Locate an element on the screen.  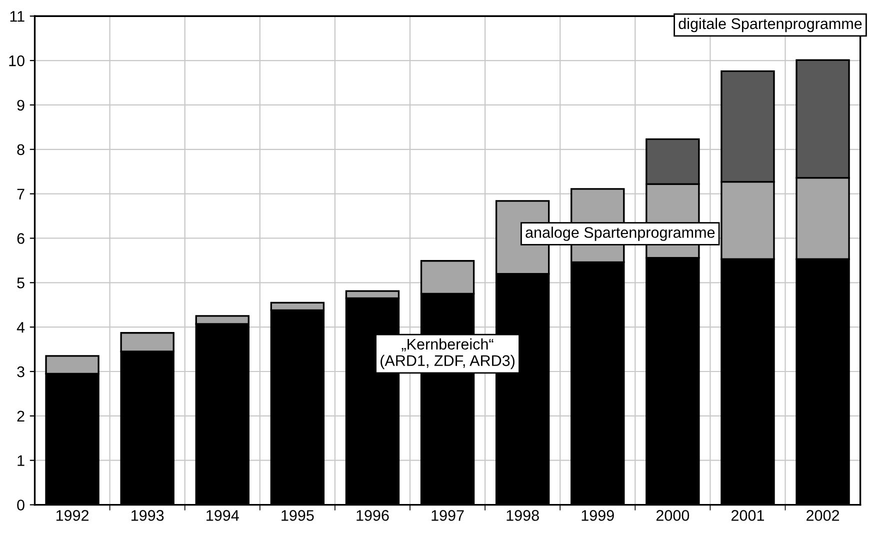
x-tick-label: 1993 is located at coordinates (148, 515).